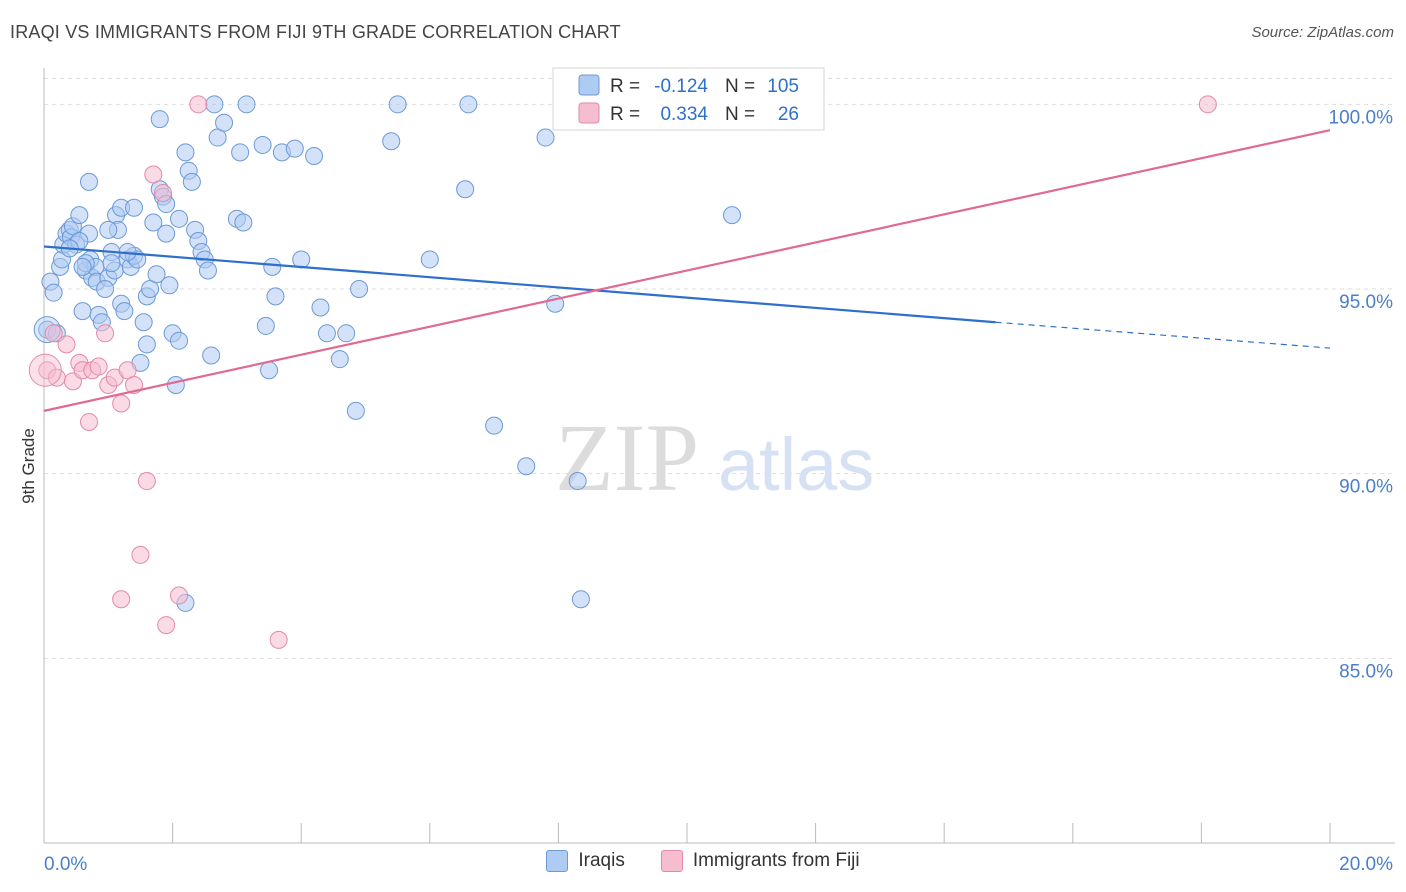 Image resolution: width=1406 pixels, height=892 pixels. Describe the element at coordinates (625, 86) in the screenshot. I see `legend-r-label-iraqis: R =` at that location.